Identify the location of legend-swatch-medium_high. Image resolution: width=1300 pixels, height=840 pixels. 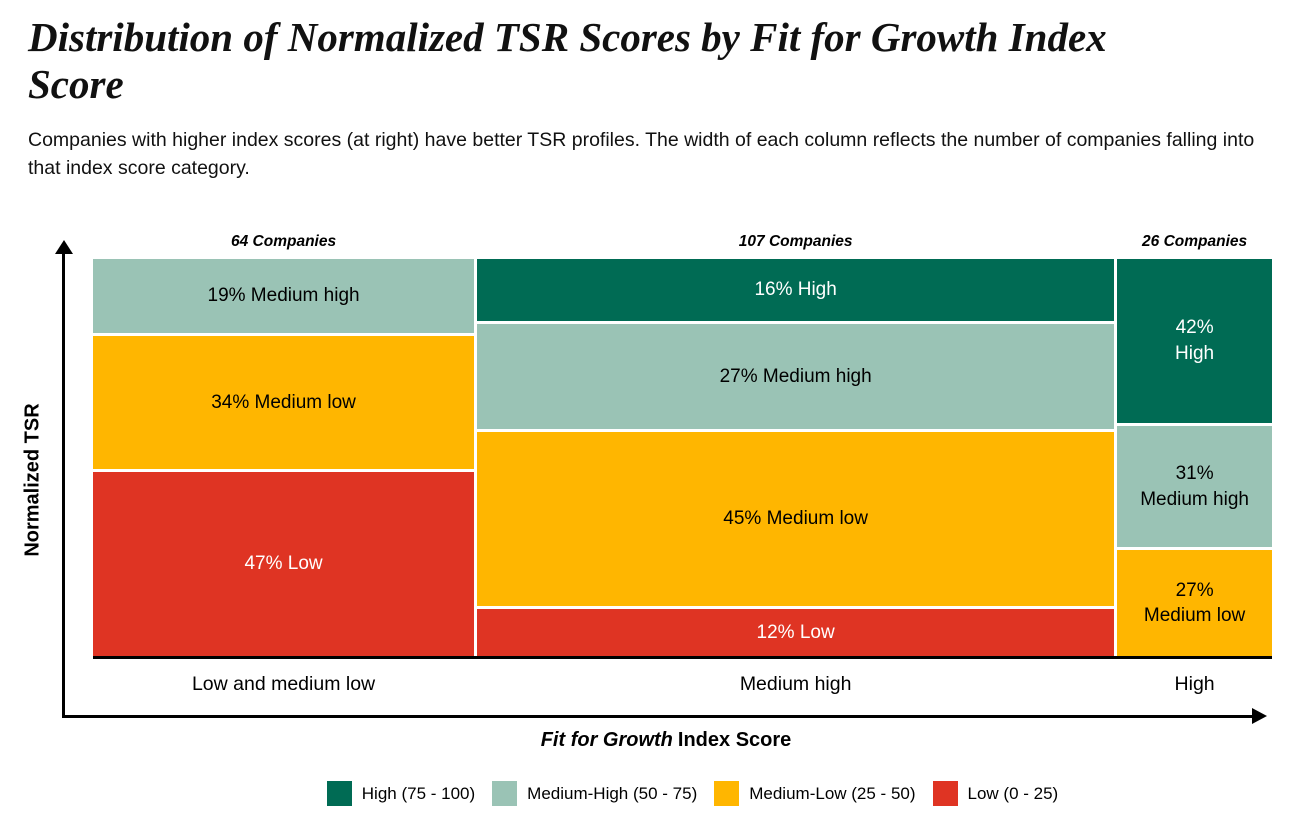
(505, 793).